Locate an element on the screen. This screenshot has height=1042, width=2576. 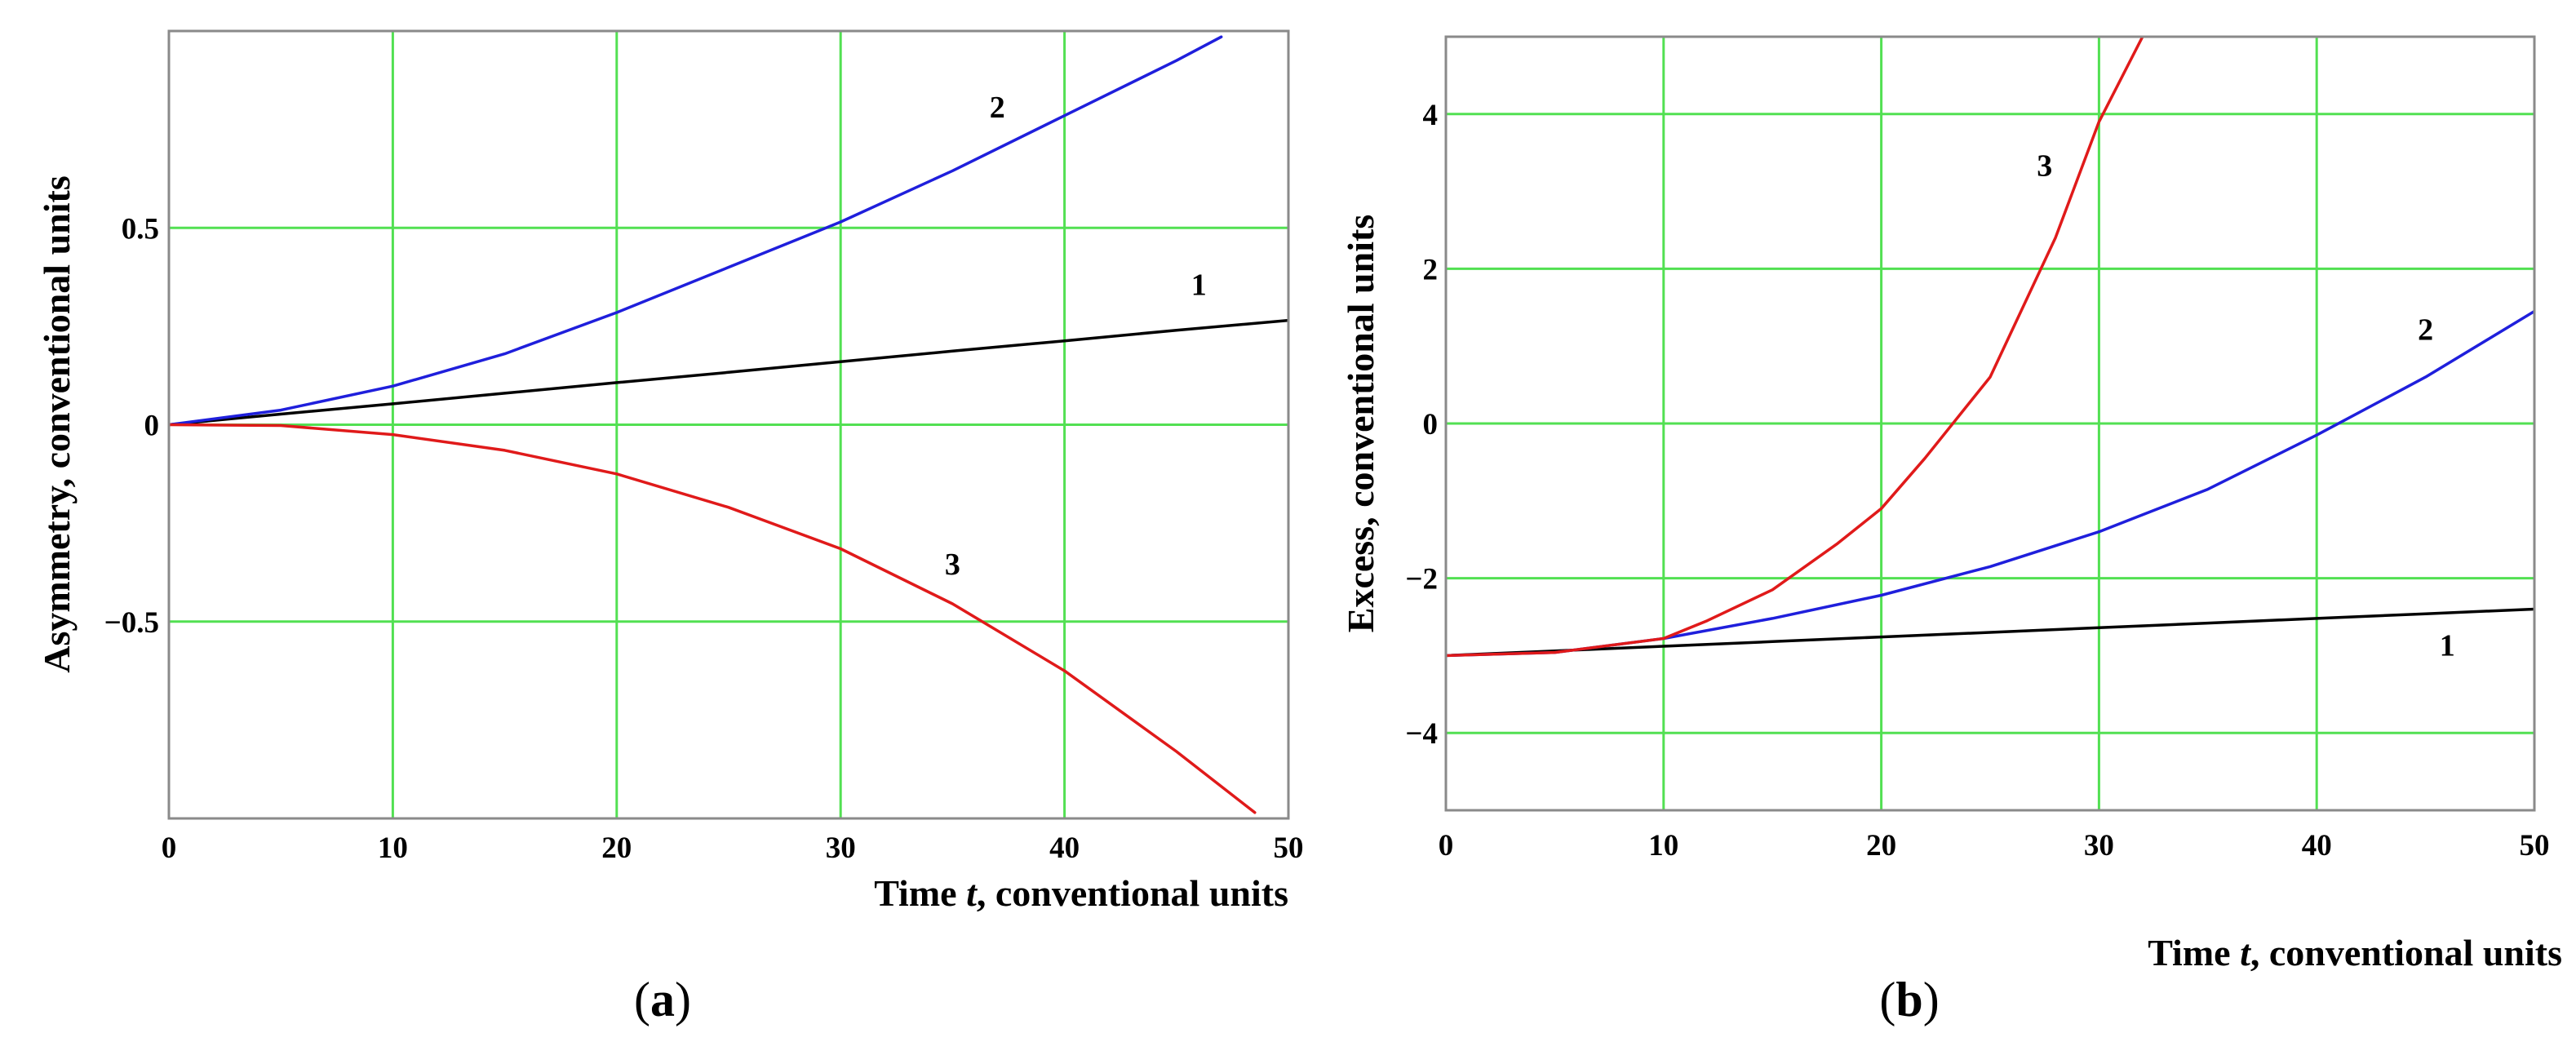
chart-b-x-tick-label: 20 is located at coordinates (1881, 845).